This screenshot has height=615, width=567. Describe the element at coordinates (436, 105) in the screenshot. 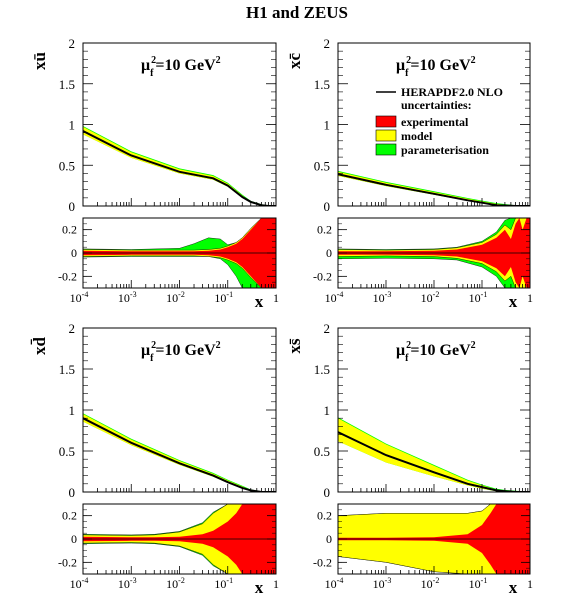

I see `legend-heading: uncertainties:` at that location.